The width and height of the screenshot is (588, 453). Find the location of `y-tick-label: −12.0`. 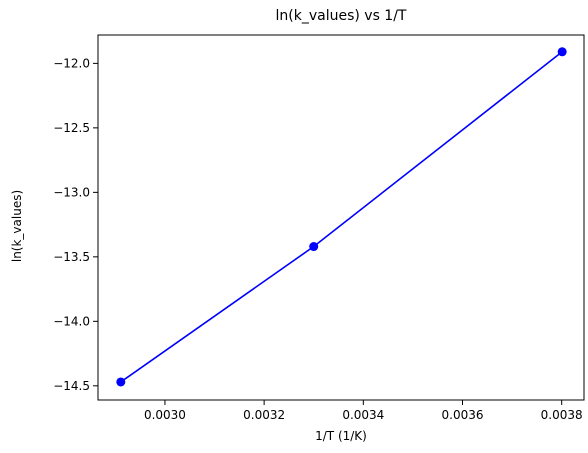

y-tick-label: −12.0 is located at coordinates (71, 63).